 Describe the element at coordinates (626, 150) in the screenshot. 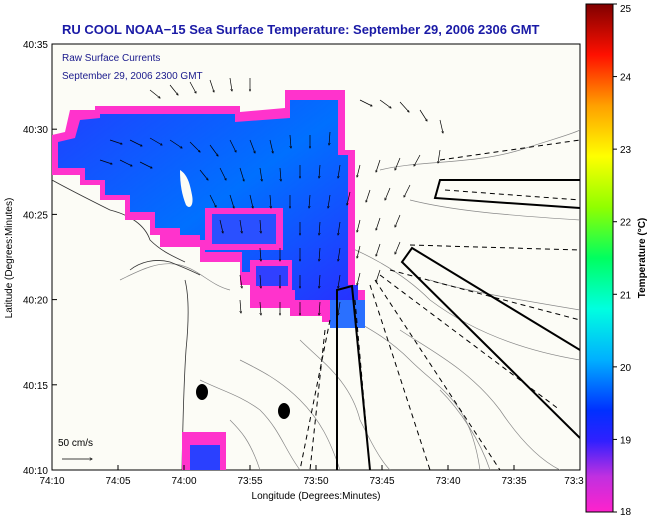

I see `colorbar-tick-label: 23` at that location.